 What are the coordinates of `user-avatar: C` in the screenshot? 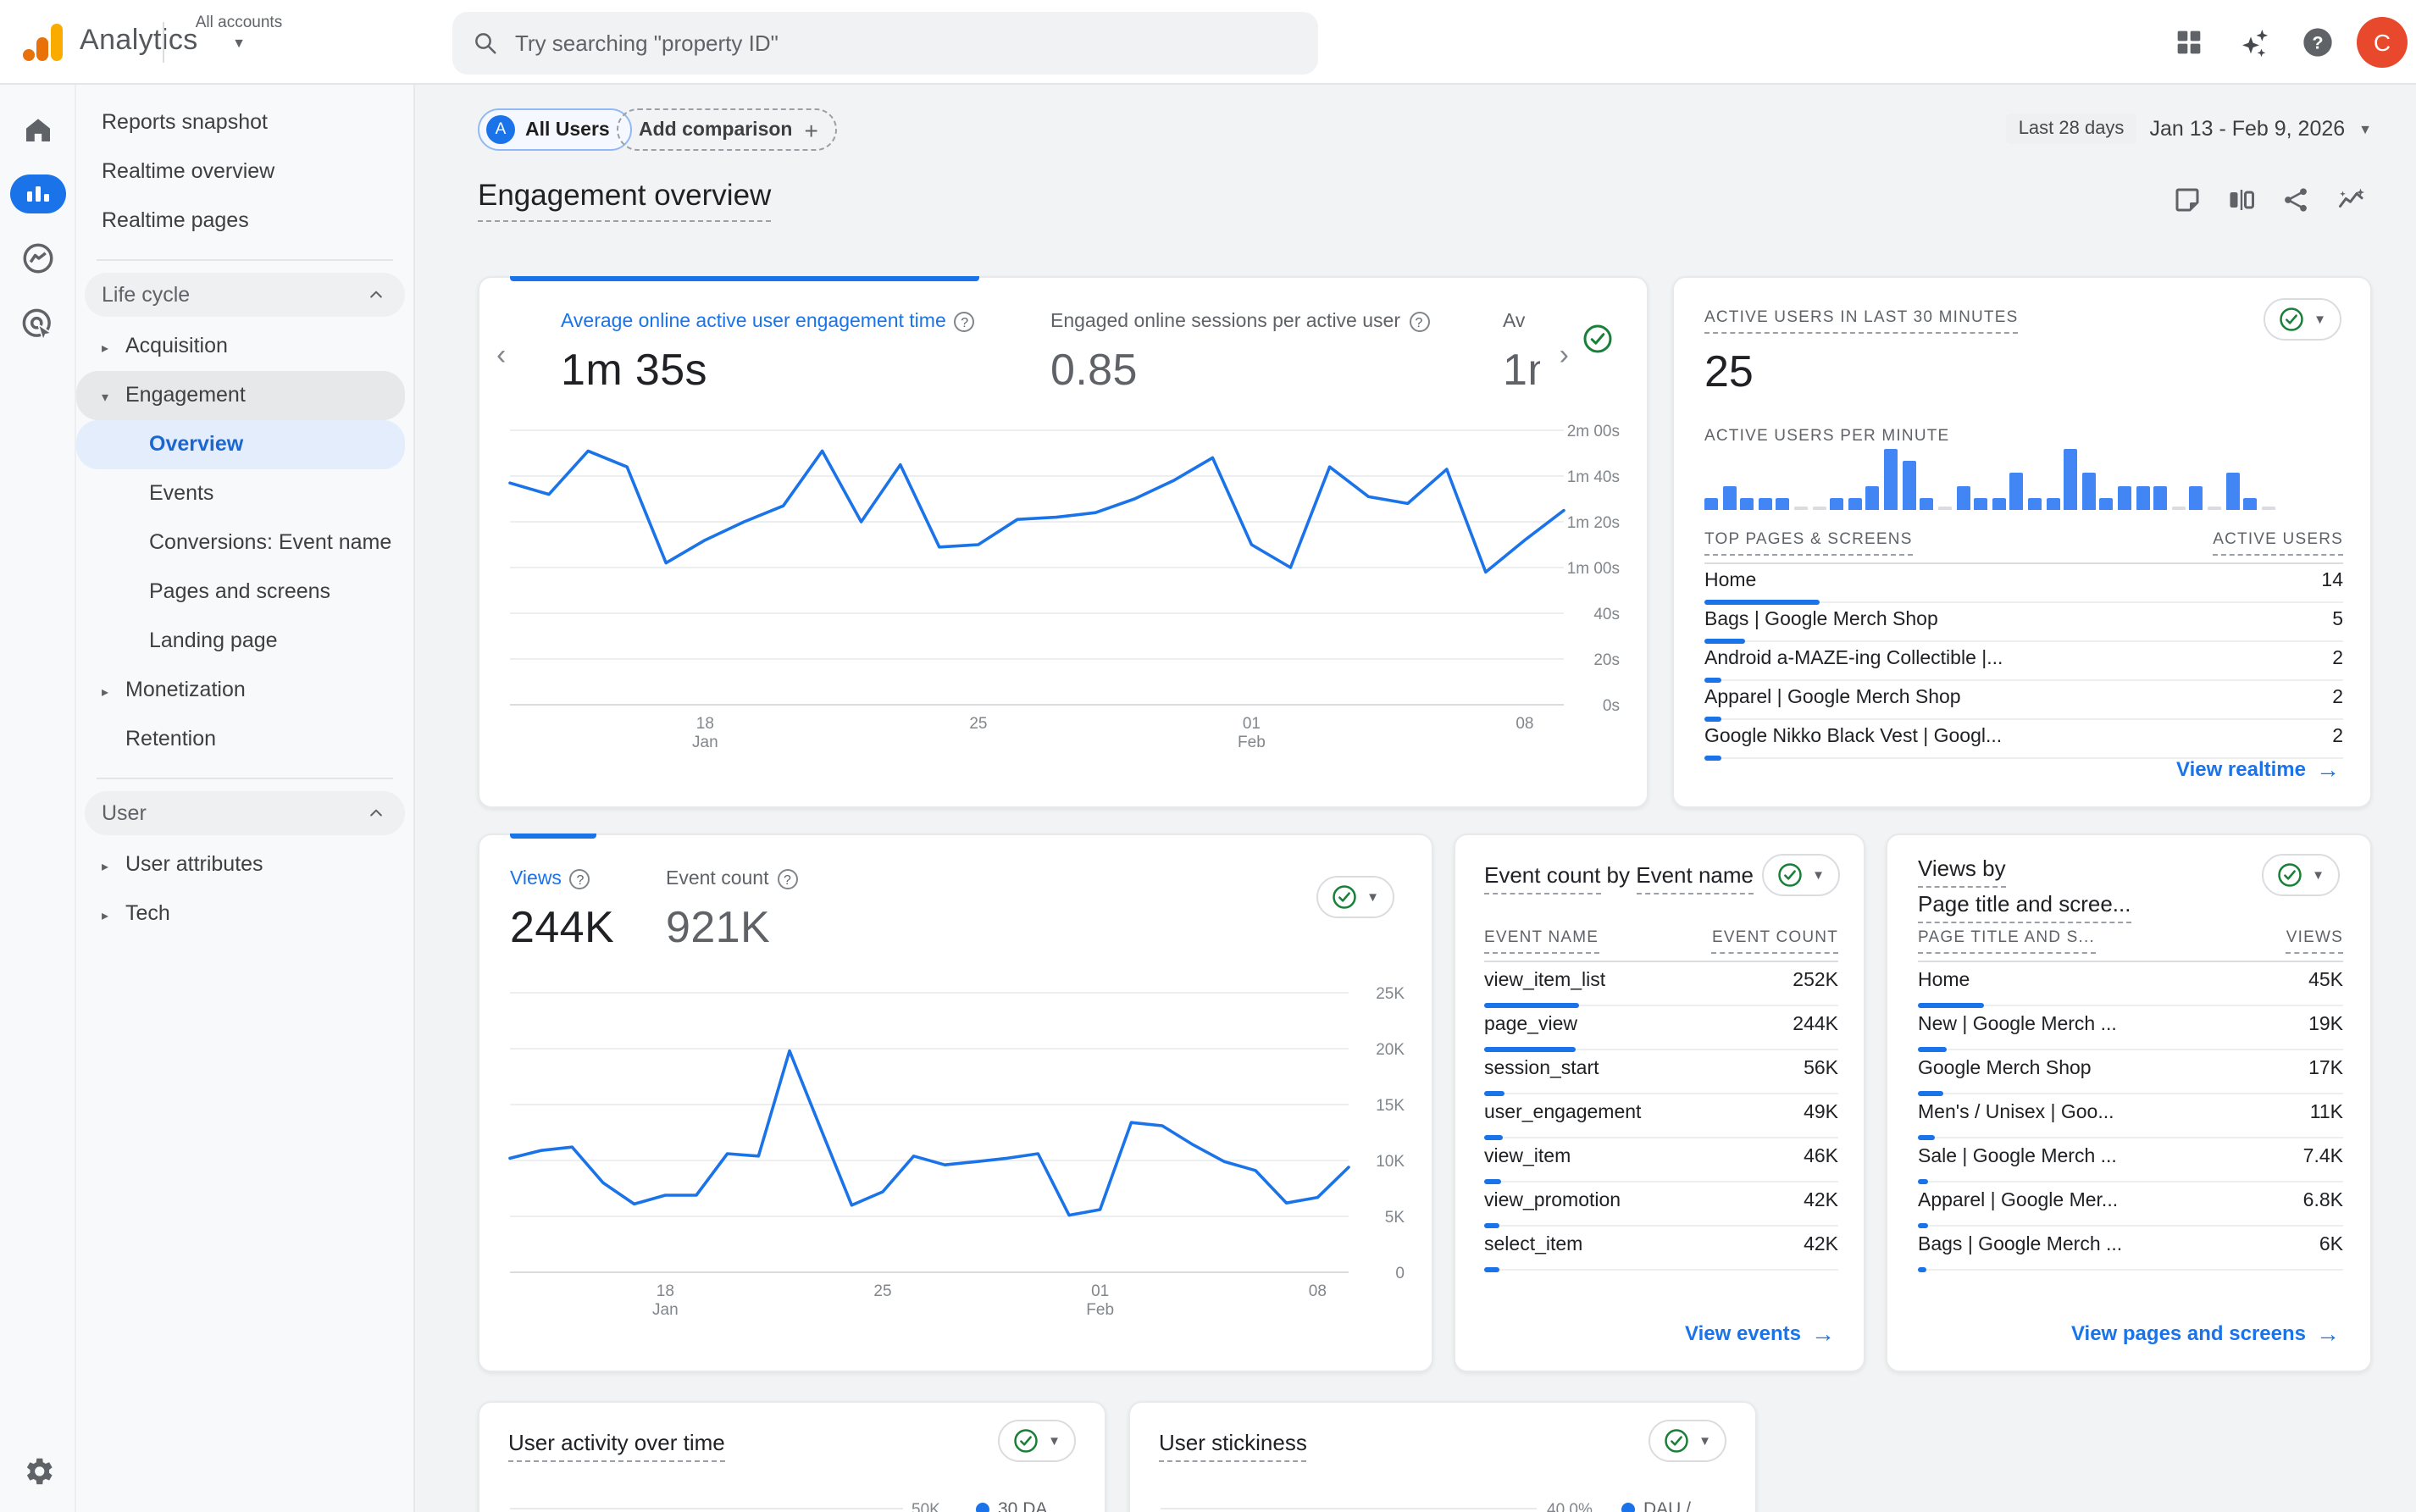 It's located at (2382, 42).